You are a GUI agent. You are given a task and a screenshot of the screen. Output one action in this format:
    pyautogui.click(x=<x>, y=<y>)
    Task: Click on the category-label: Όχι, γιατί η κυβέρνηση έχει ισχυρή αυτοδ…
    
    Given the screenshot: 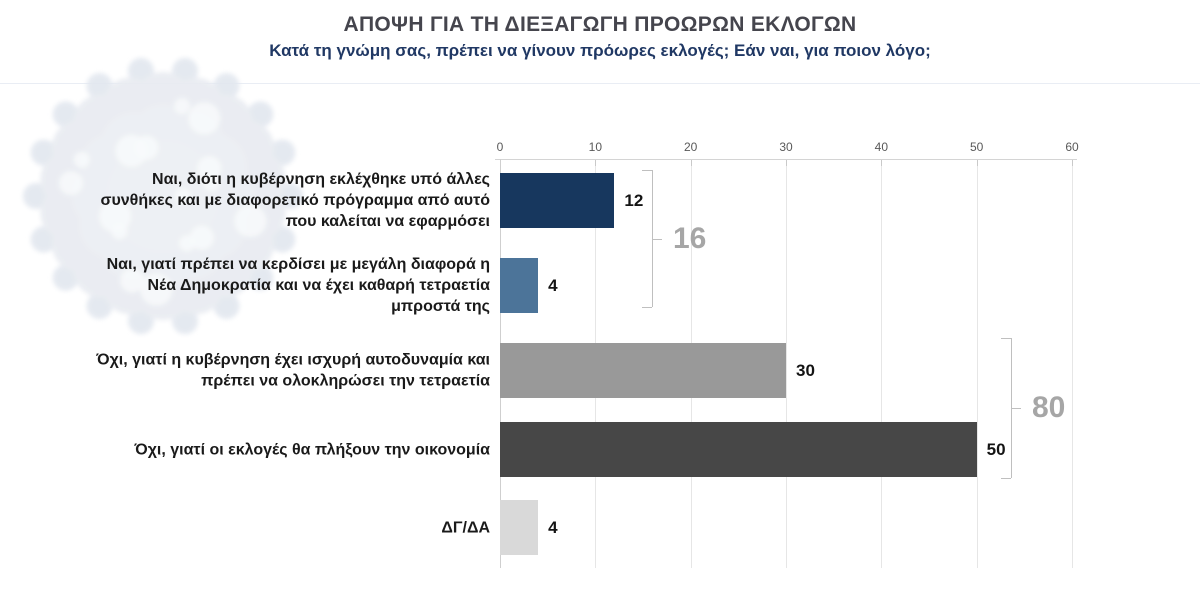 What is the action you would take?
    pyautogui.click(x=293, y=370)
    